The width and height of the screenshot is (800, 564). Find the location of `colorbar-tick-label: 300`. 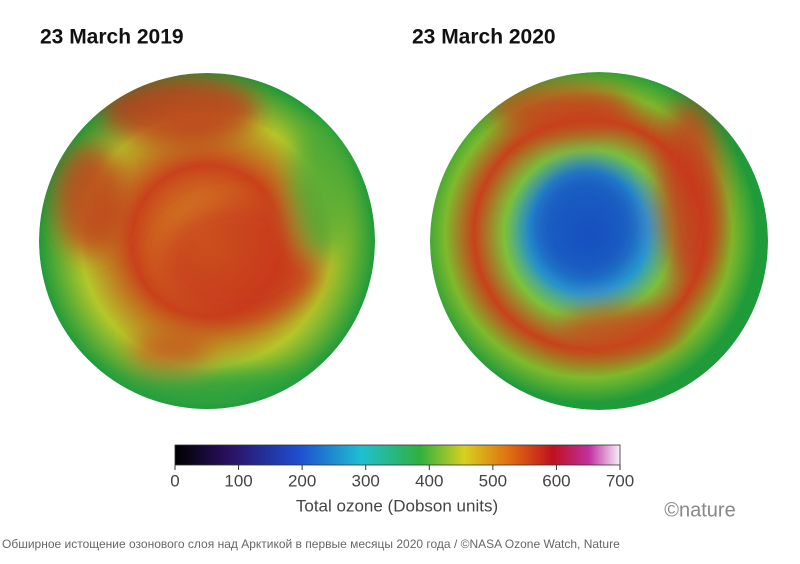

colorbar-tick-label: 300 is located at coordinates (366, 480).